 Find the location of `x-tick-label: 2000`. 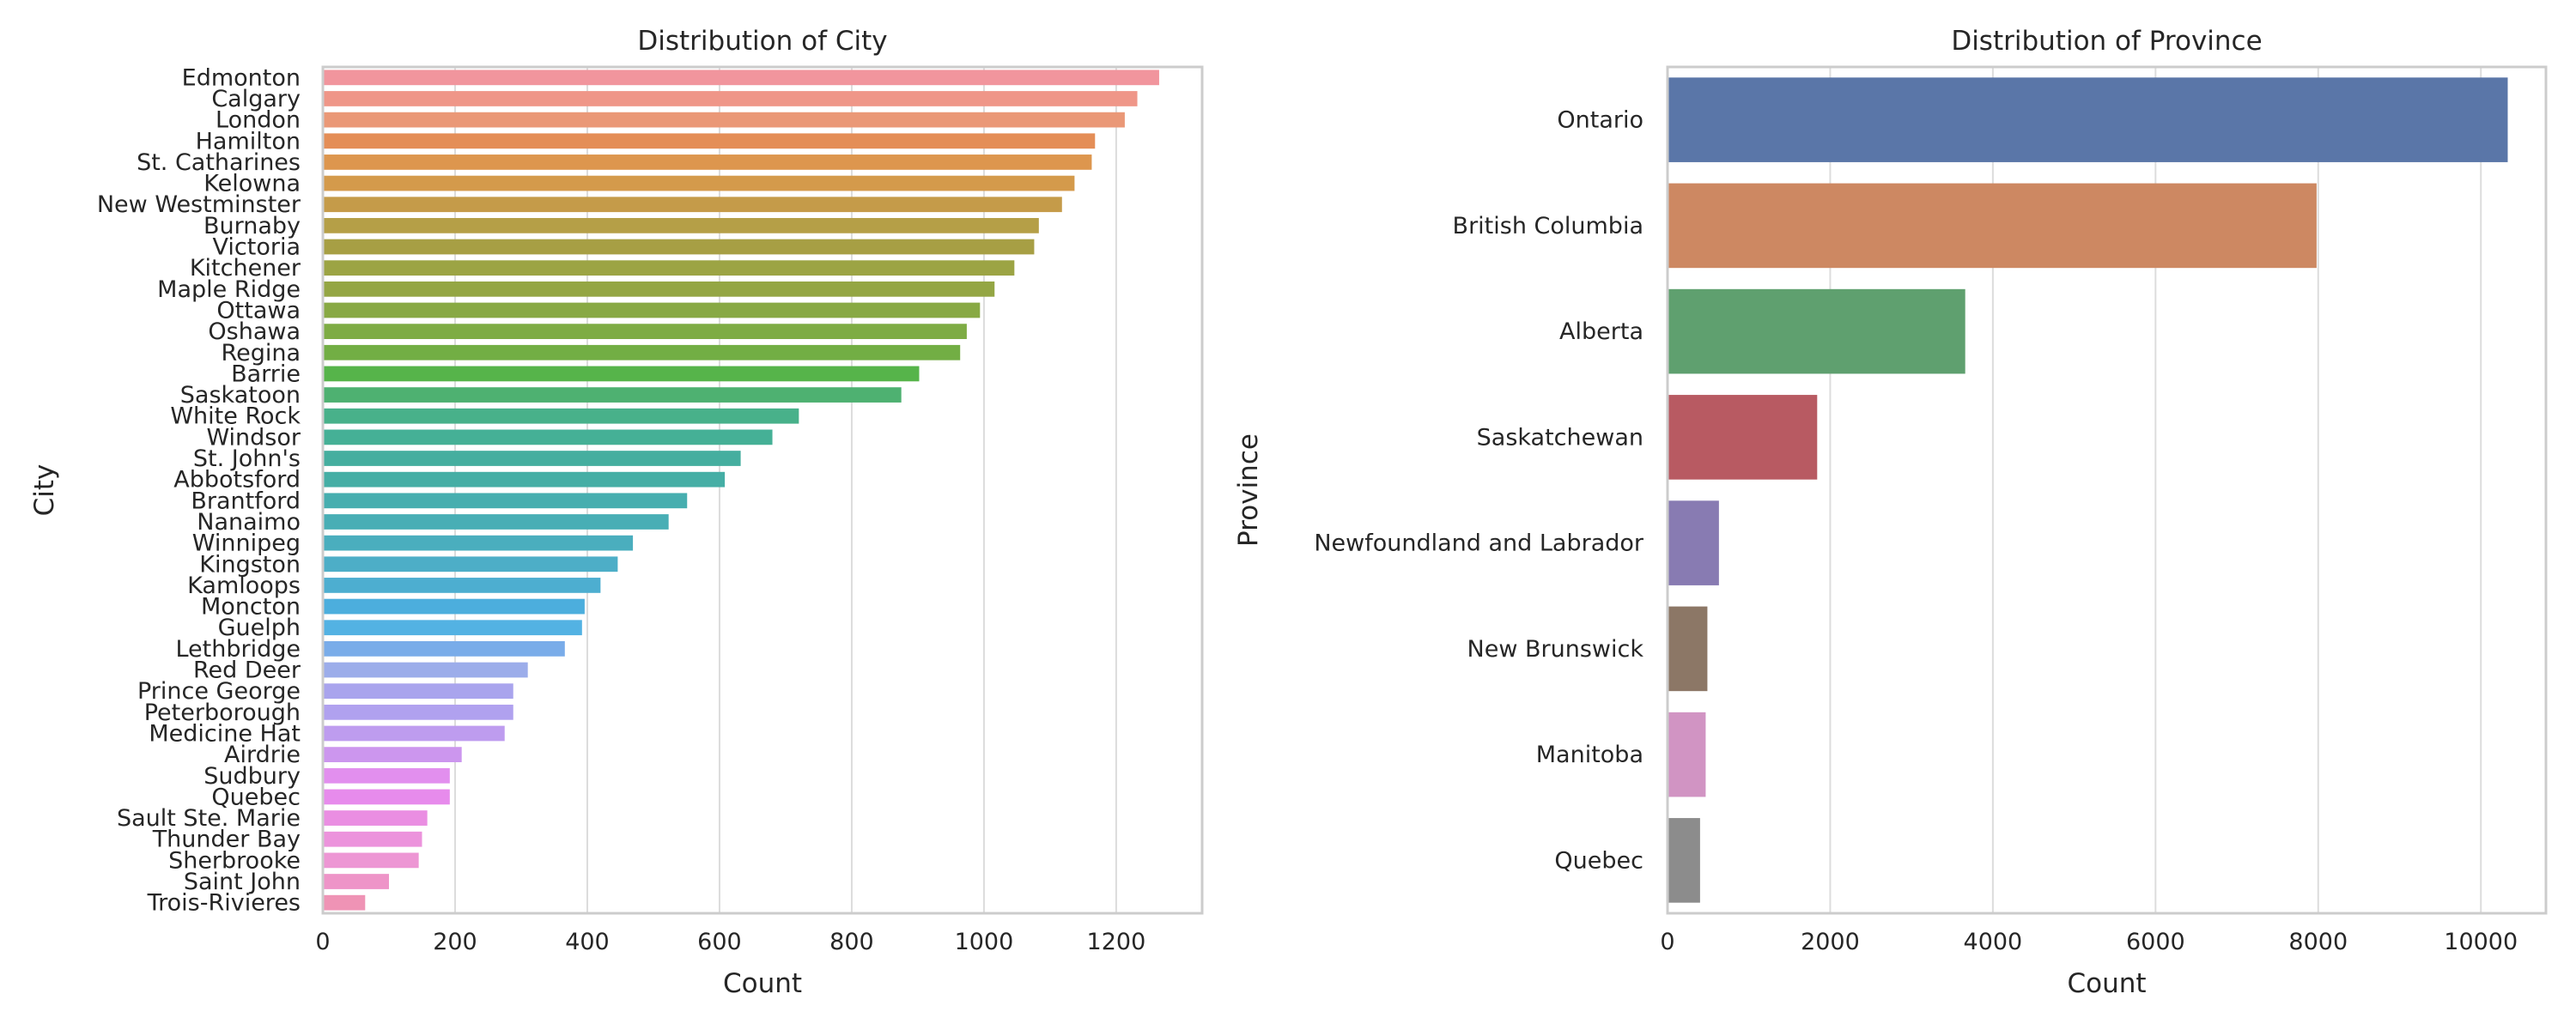

x-tick-label: 2000 is located at coordinates (1830, 942).